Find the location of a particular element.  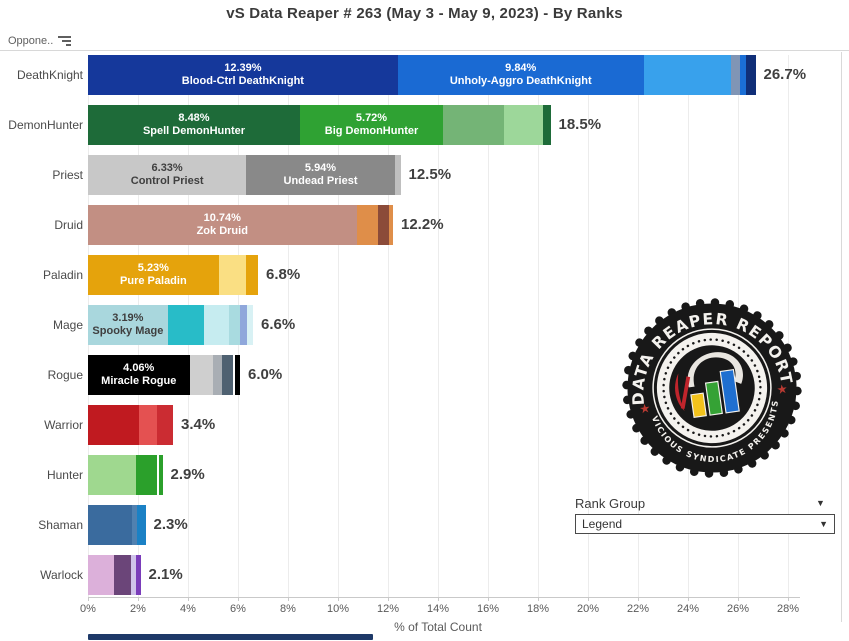

bar-row: 2.3% is located at coordinates (138, 525).